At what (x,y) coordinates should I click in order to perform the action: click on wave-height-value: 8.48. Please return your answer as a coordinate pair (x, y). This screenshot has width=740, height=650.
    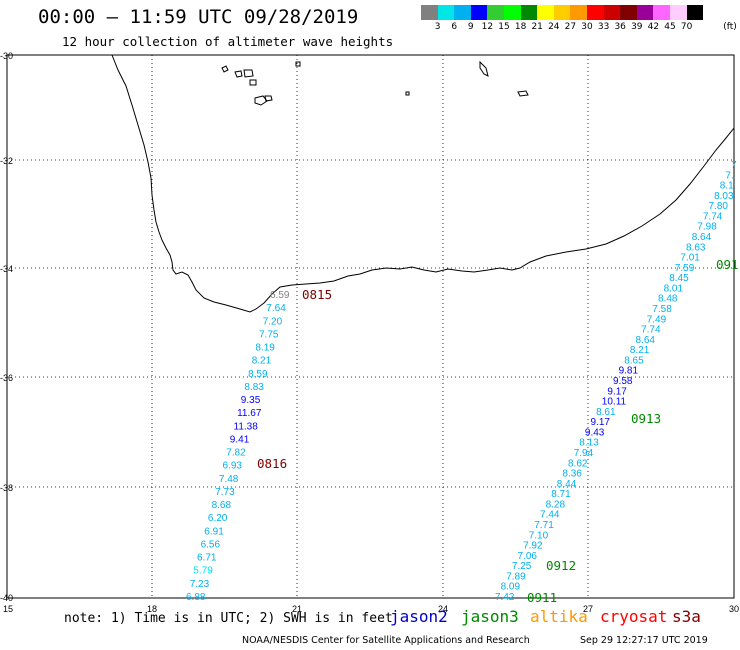
    Looking at the image, I should click on (668, 299).